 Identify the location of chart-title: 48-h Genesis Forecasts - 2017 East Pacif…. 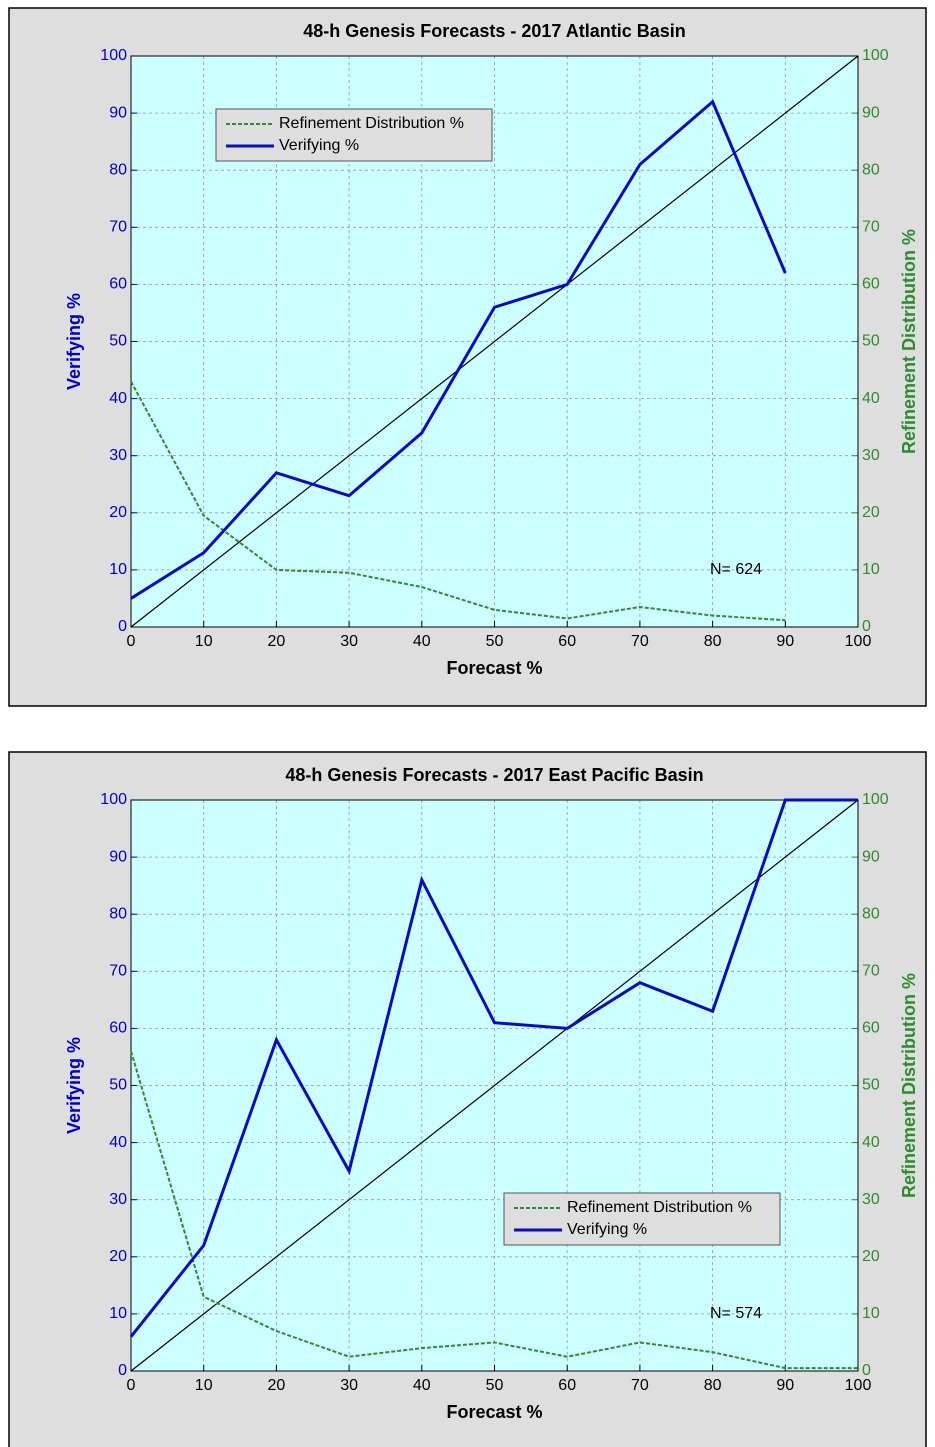
(494, 775).